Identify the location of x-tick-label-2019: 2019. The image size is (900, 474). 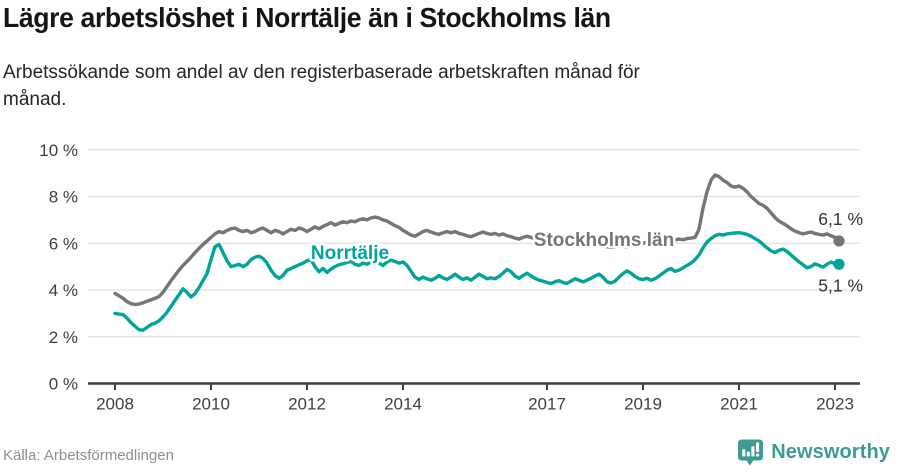
(643, 404).